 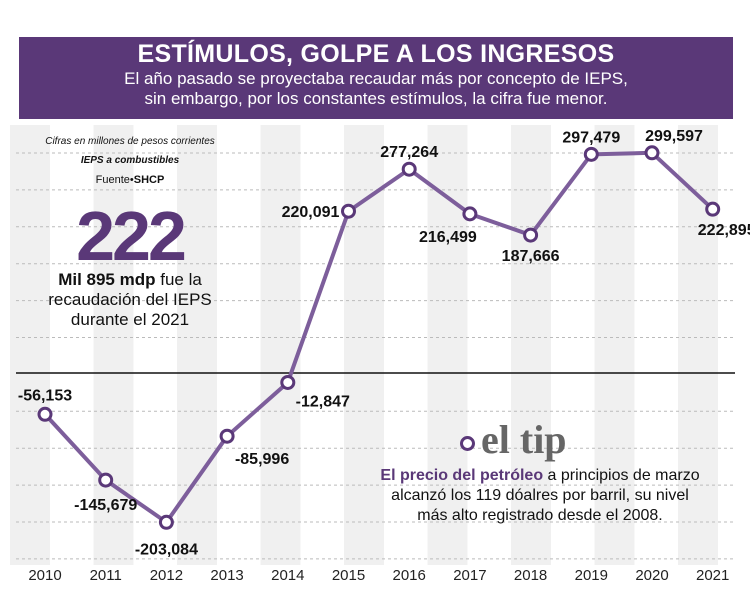 I want to click on data-label-2018: 187,666, so click(x=531, y=256).